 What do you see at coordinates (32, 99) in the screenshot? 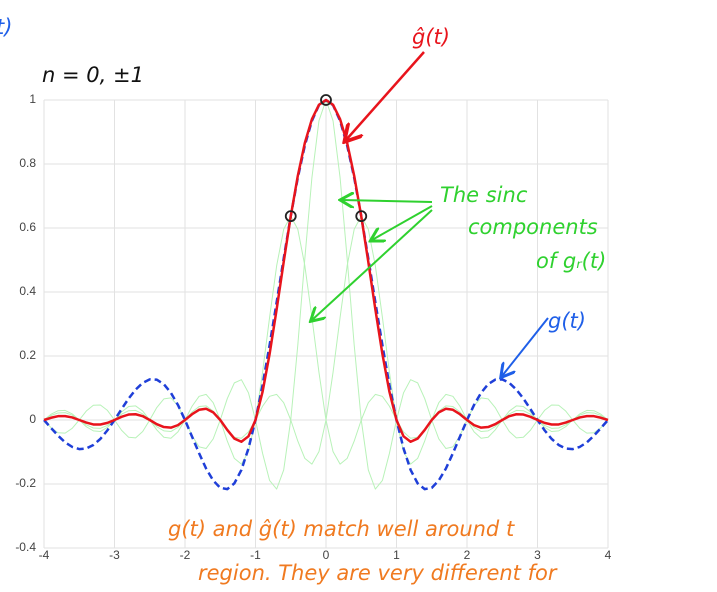
I see `y-tick-label: 1` at bounding box center [32, 99].